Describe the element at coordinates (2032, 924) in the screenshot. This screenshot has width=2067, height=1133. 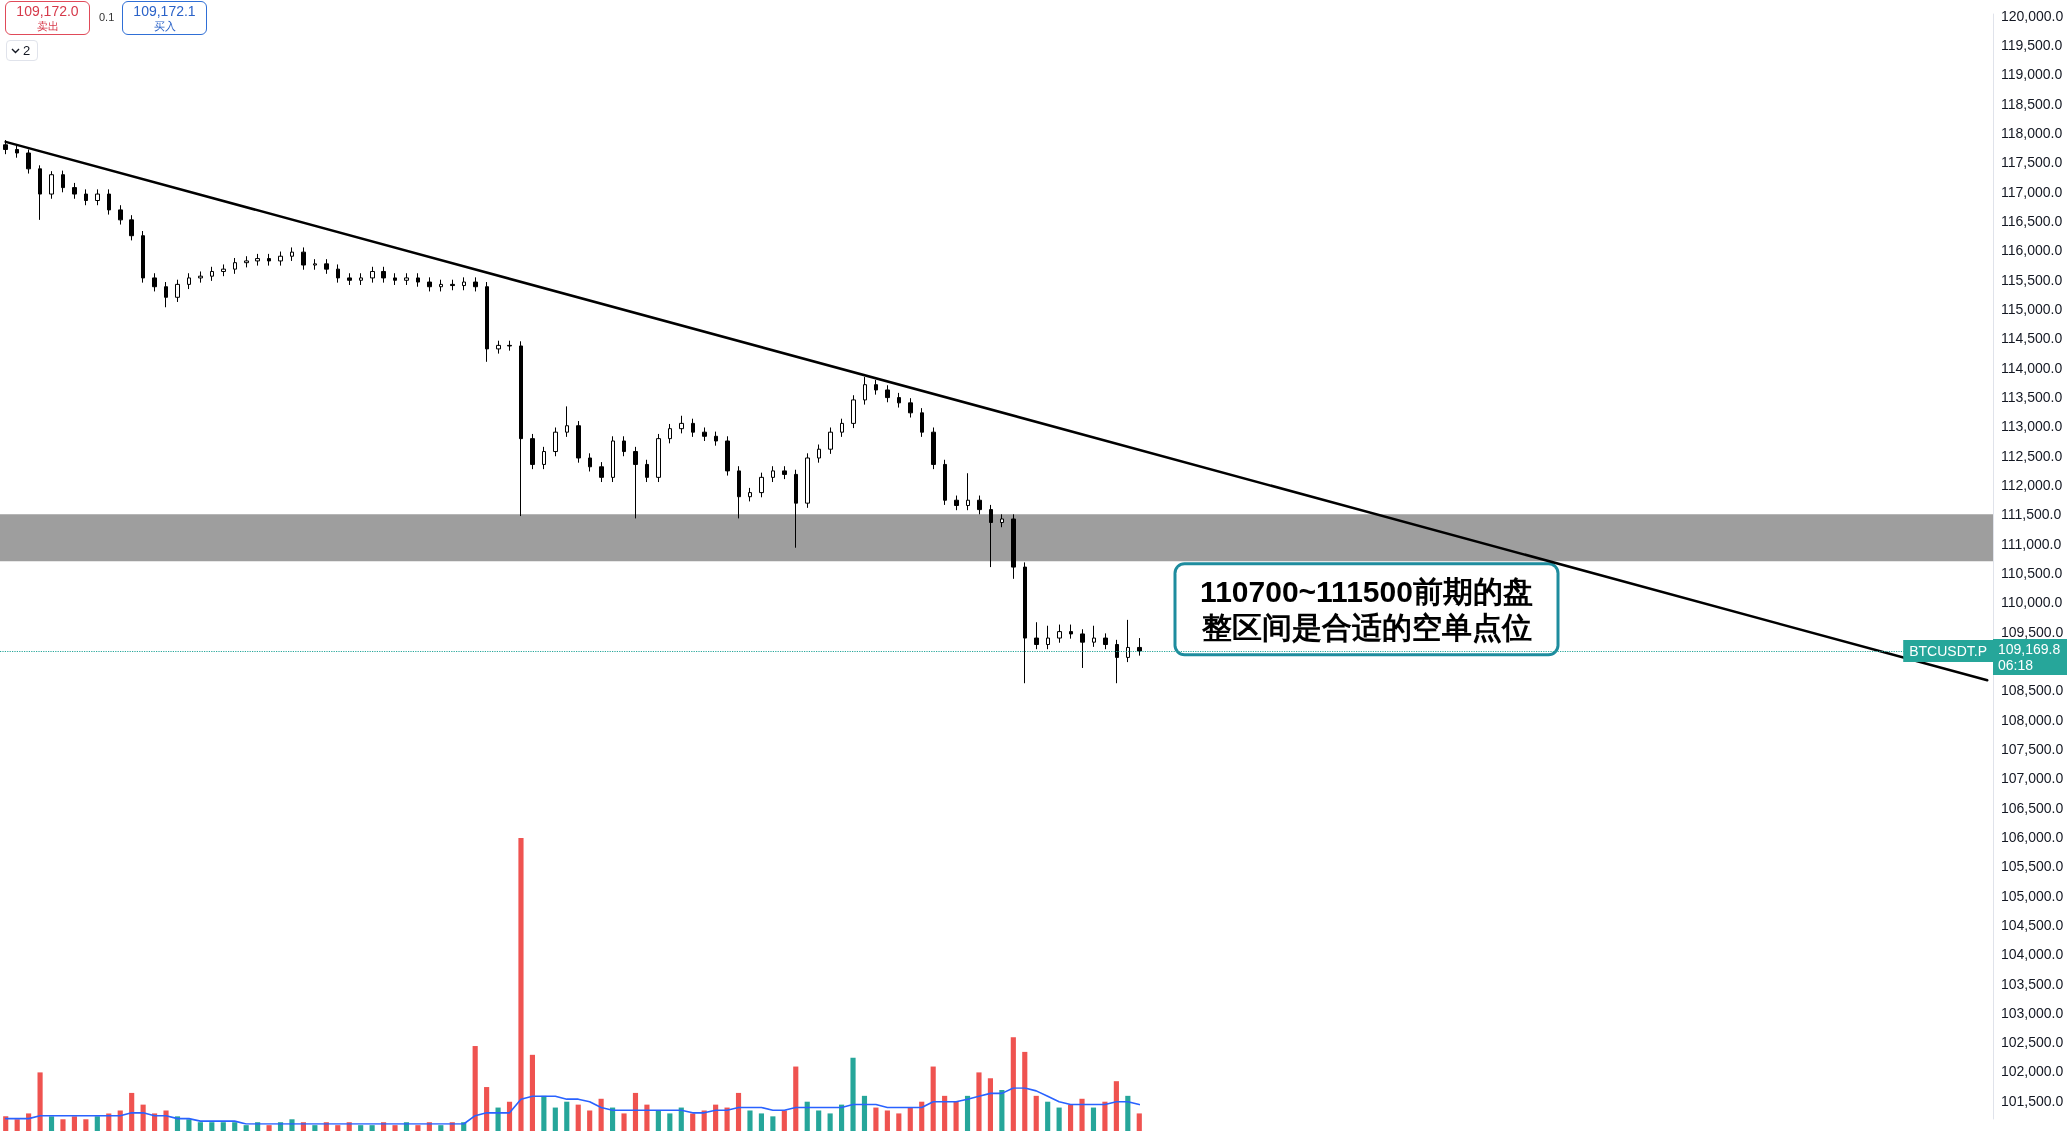
I see `y-tick-label: 104,500.0` at that location.